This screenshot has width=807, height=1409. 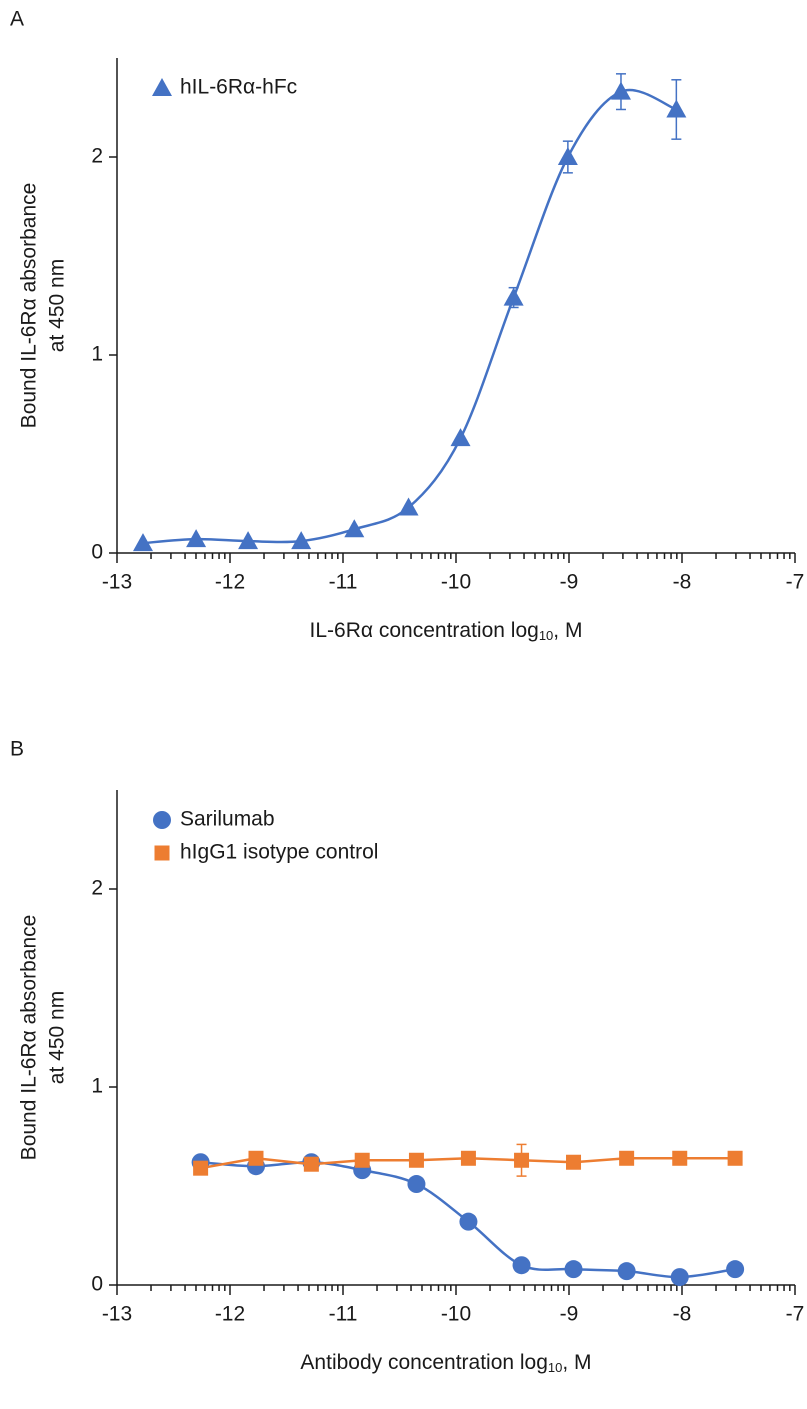 I want to click on panel-label: A, so click(x=17, y=19).